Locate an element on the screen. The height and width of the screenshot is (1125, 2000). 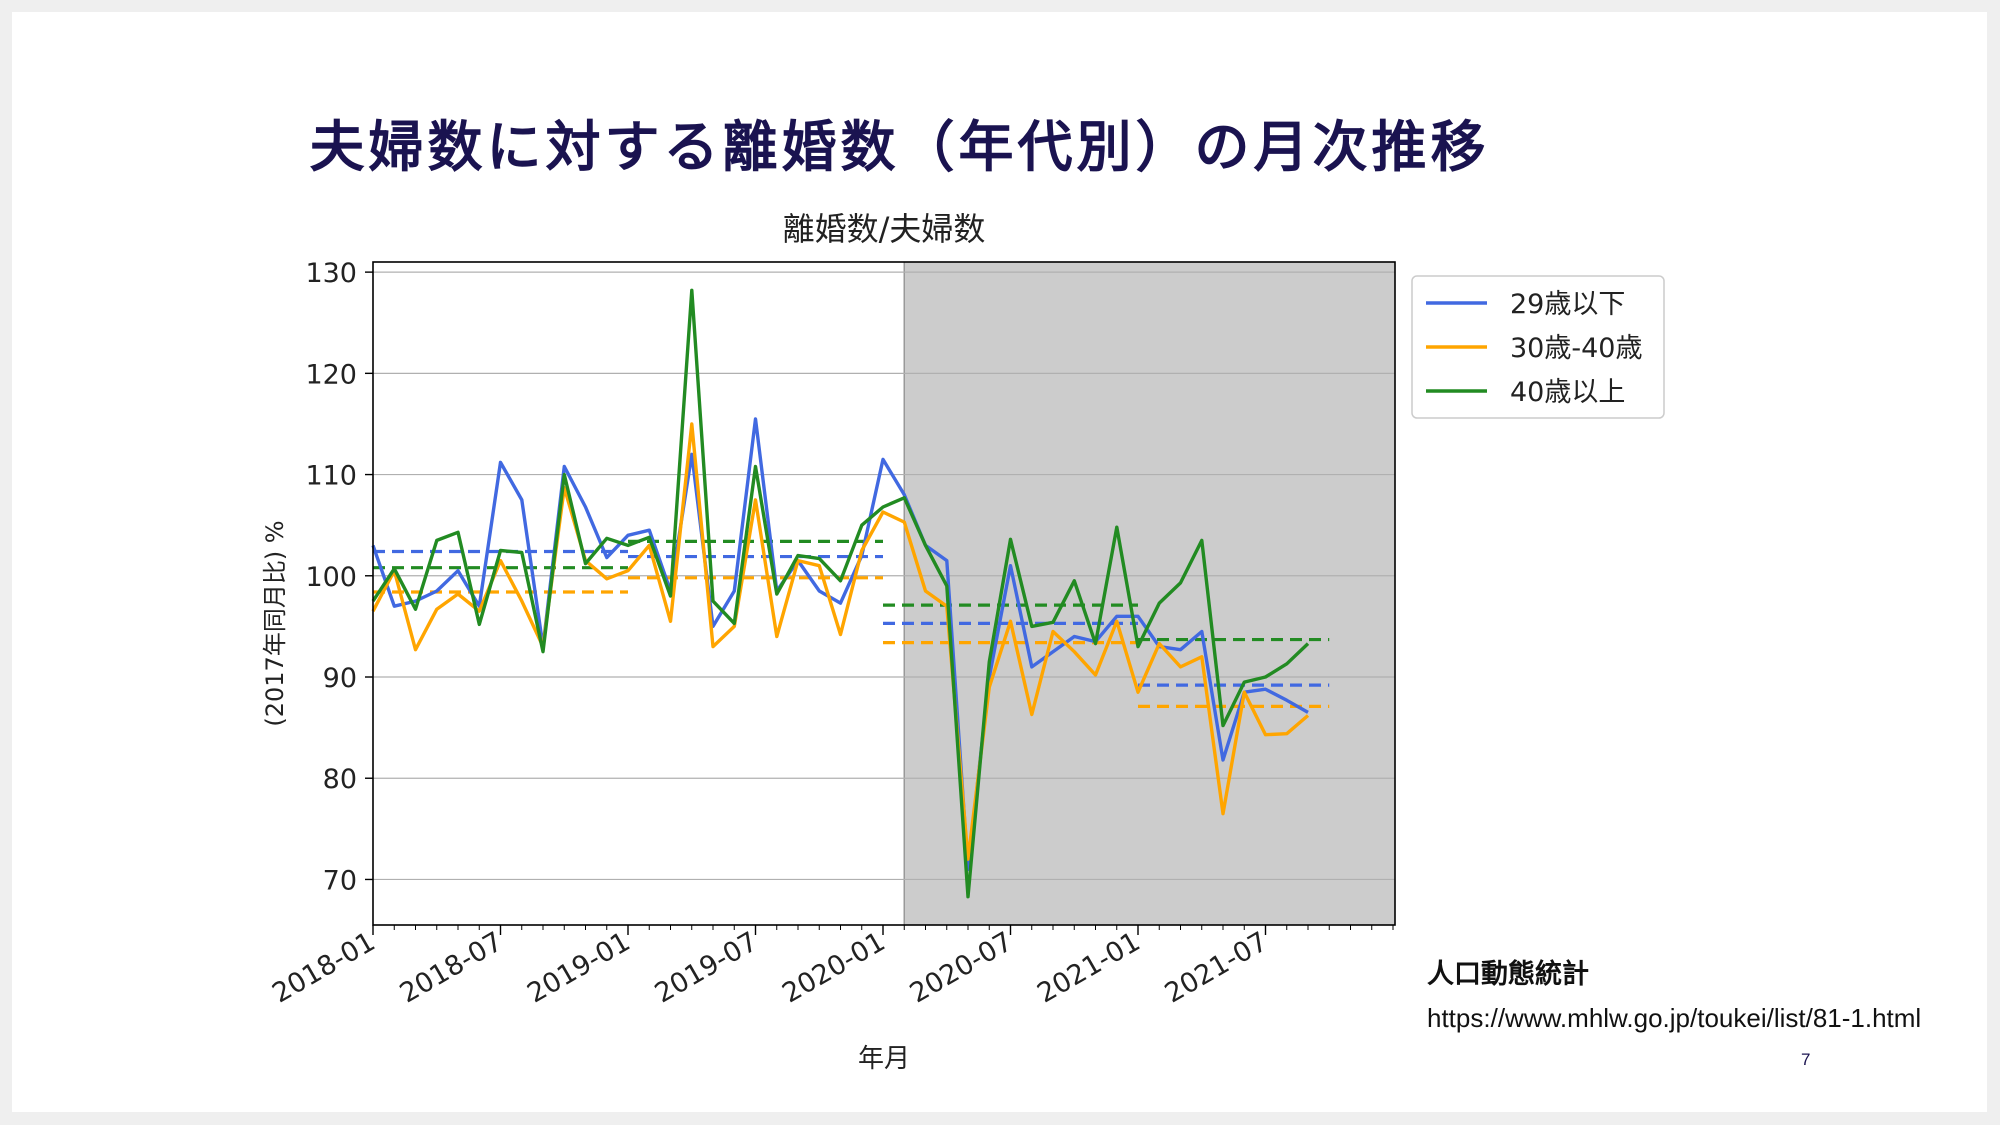
x-tick-label: 2020-01 is located at coordinates (833, 967).